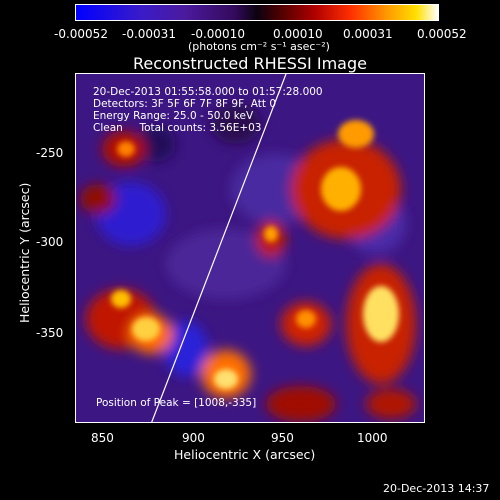  What do you see at coordinates (257, 12) in the screenshot?
I see `colorbar` at bounding box center [257, 12].